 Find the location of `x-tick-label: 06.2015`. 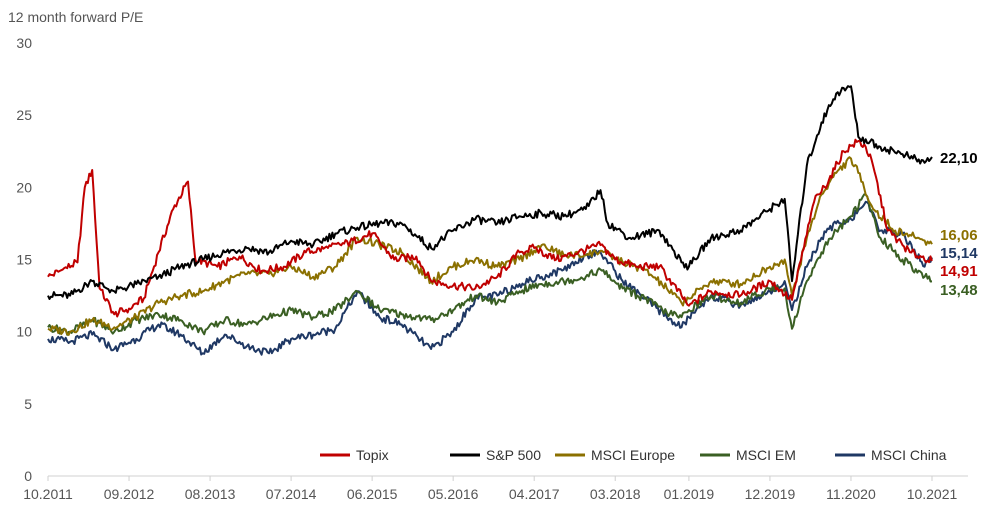

x-tick-label: 06.2015 is located at coordinates (372, 494).